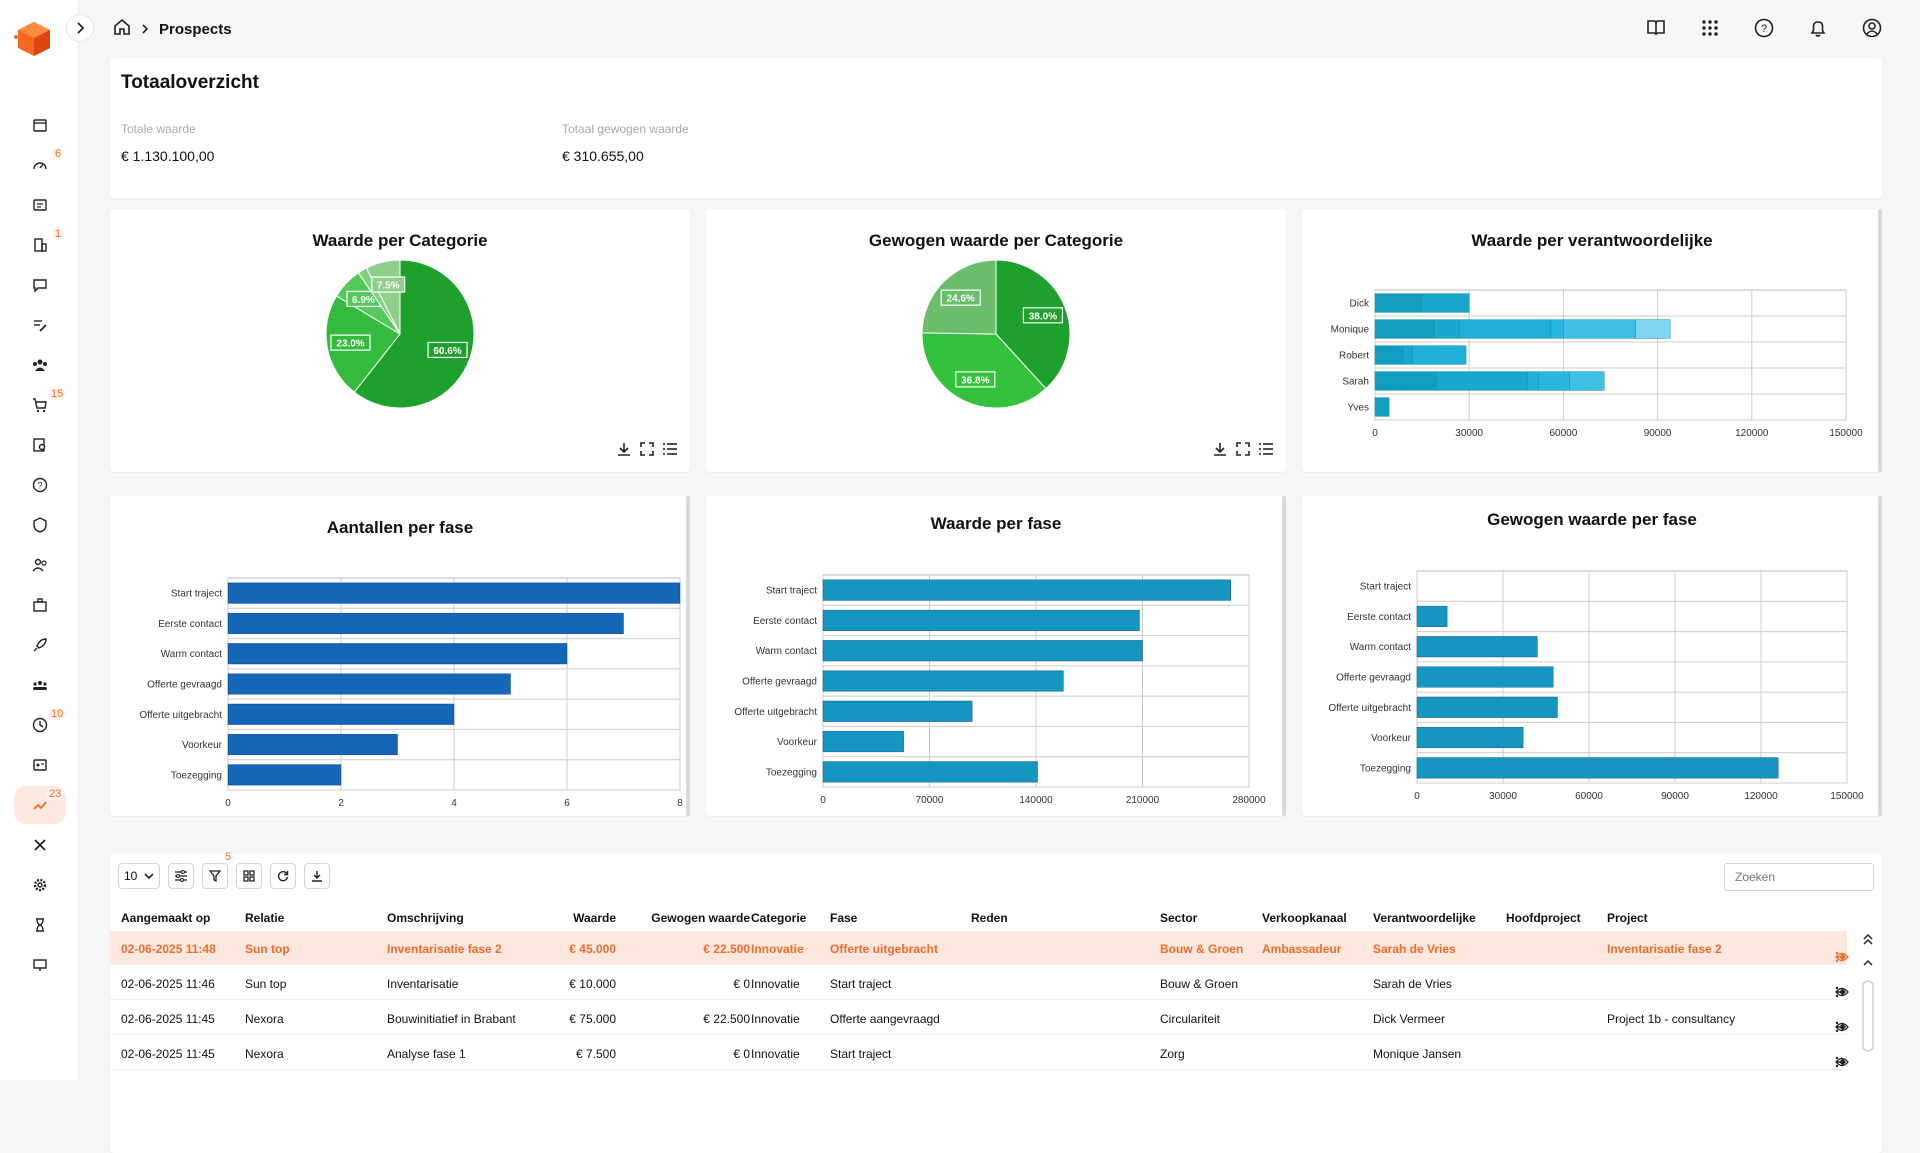 The height and width of the screenshot is (1153, 1920). What do you see at coordinates (1656, 28) in the screenshot?
I see `book-open-icon` at bounding box center [1656, 28].